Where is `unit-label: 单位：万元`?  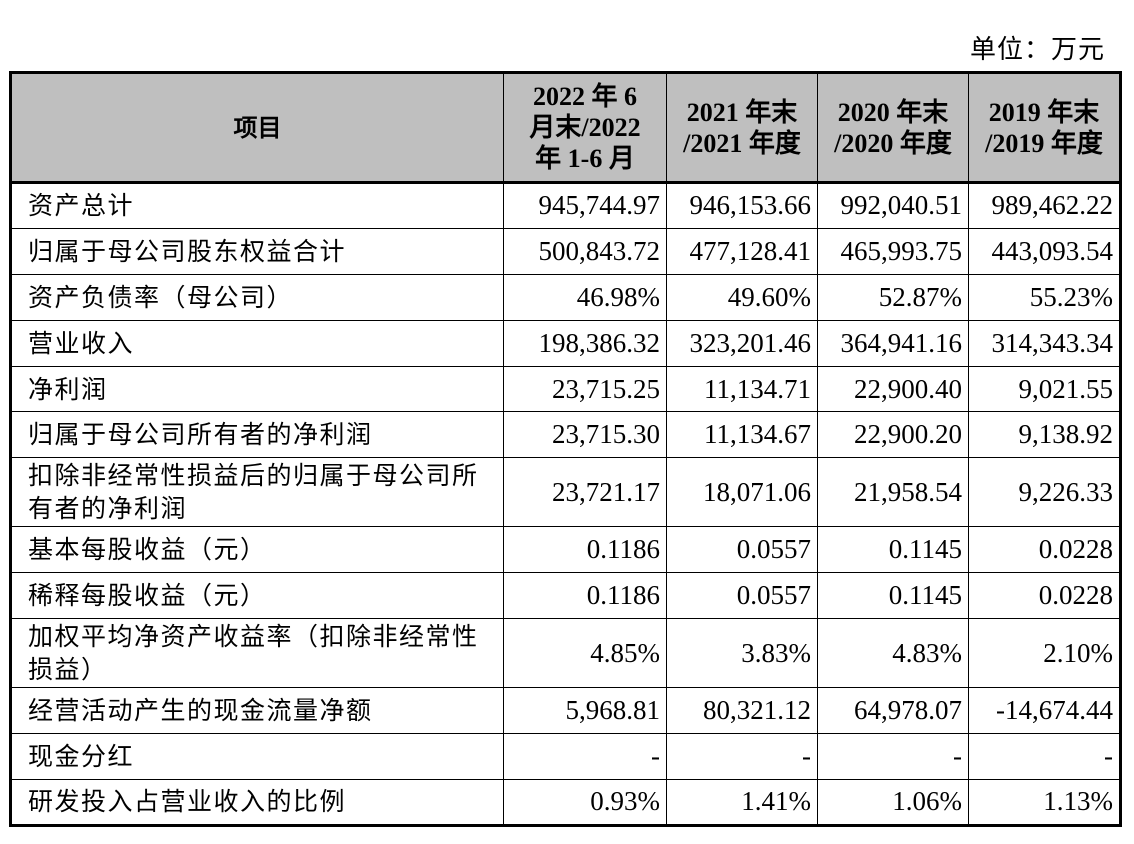
unit-label: 单位：万元 is located at coordinates (1037, 50).